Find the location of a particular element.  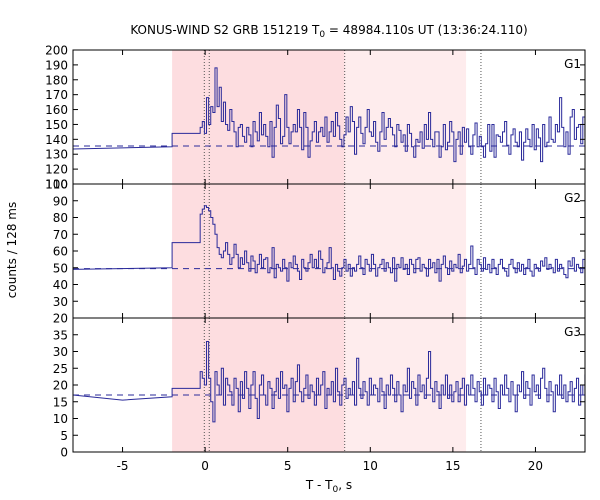

panel-label: G2 is located at coordinates (572, 198).